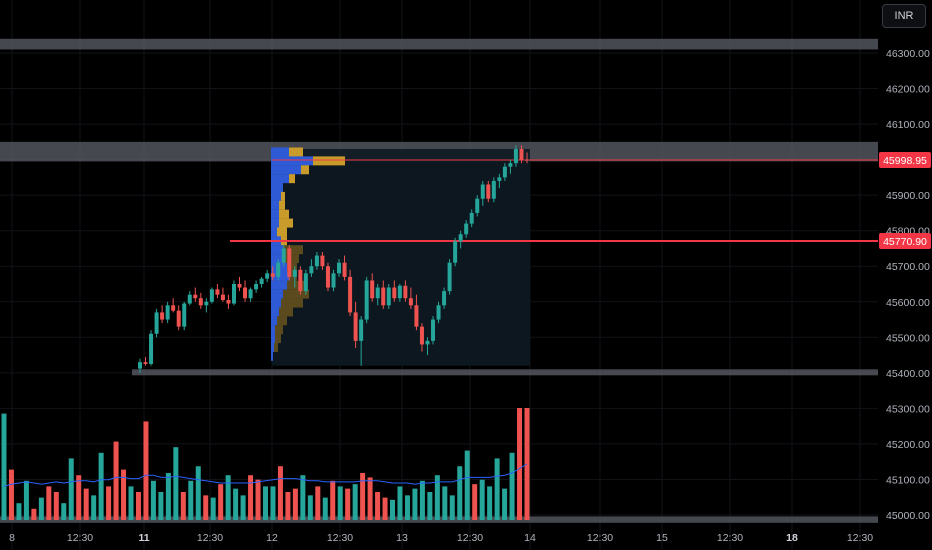  What do you see at coordinates (402, 538) in the screenshot?
I see `time-tick-label: 13` at bounding box center [402, 538].